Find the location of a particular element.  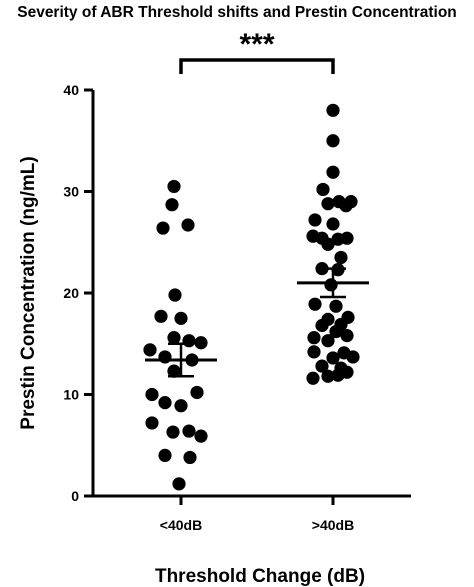

y-axis-label: Prestin Concentration (ng/mL) is located at coordinates (28, 292).